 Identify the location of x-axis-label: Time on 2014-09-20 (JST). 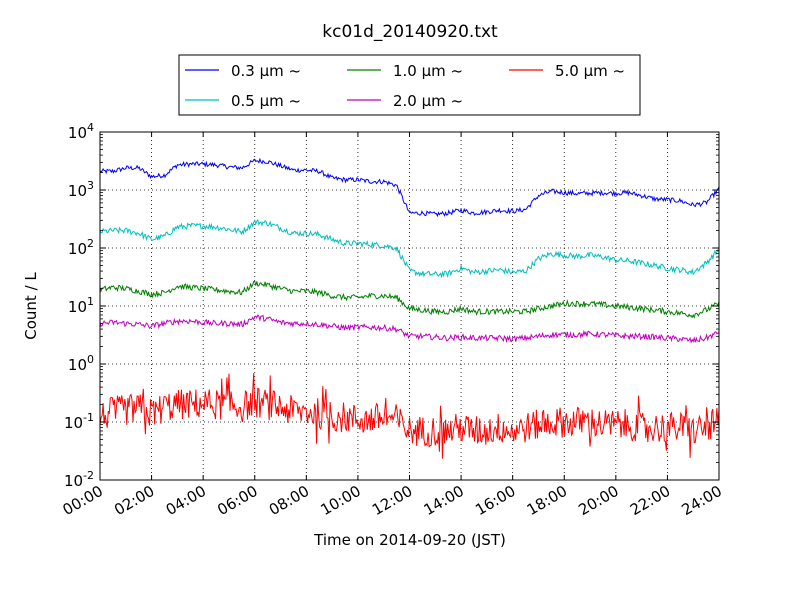
(409, 540).